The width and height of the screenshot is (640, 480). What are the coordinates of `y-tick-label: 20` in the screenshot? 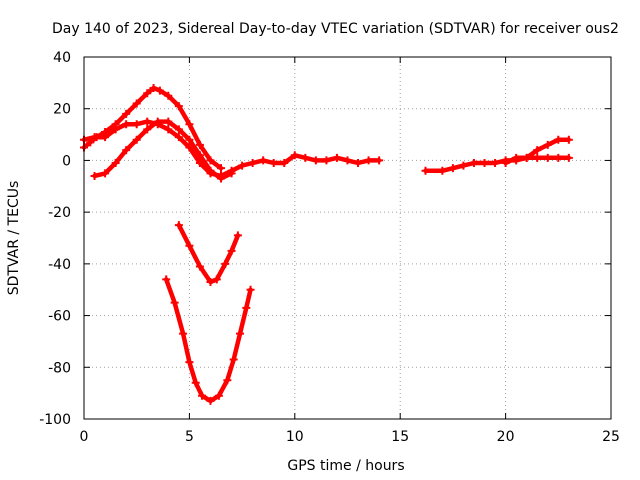 It's located at (62, 110).